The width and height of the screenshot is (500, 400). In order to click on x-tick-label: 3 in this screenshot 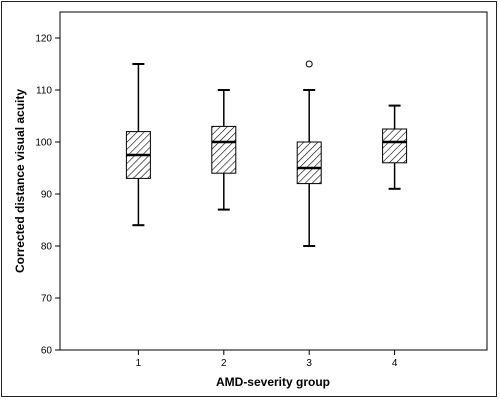, I will do `click(309, 363)`.